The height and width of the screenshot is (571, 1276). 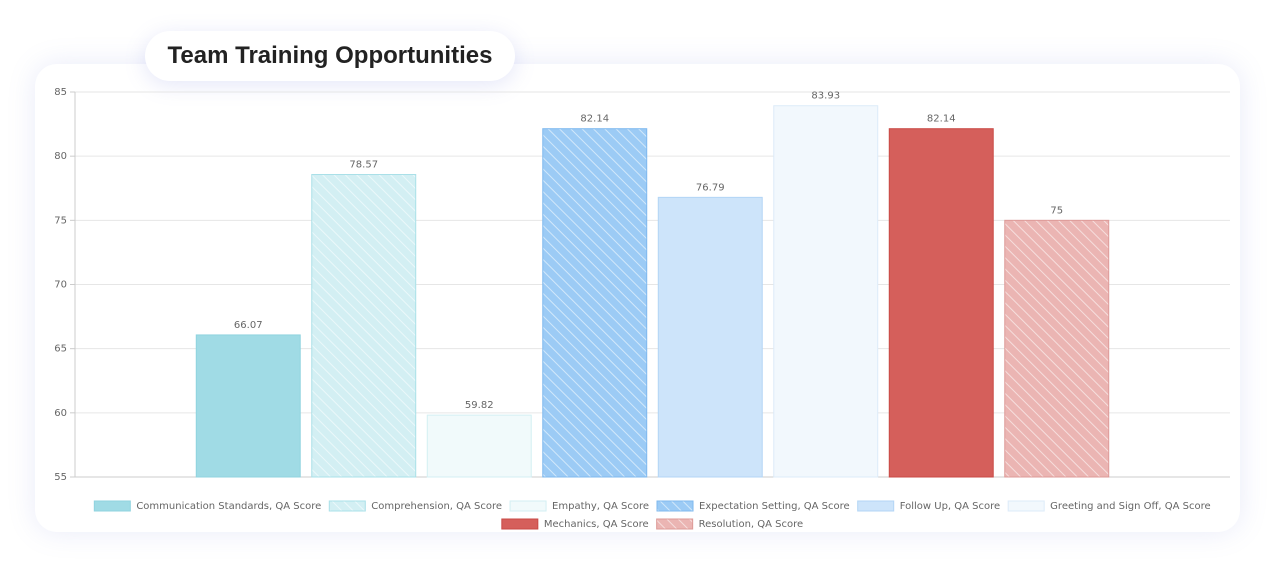 What do you see at coordinates (60, 349) in the screenshot?
I see `y-tick-label: 65` at bounding box center [60, 349].